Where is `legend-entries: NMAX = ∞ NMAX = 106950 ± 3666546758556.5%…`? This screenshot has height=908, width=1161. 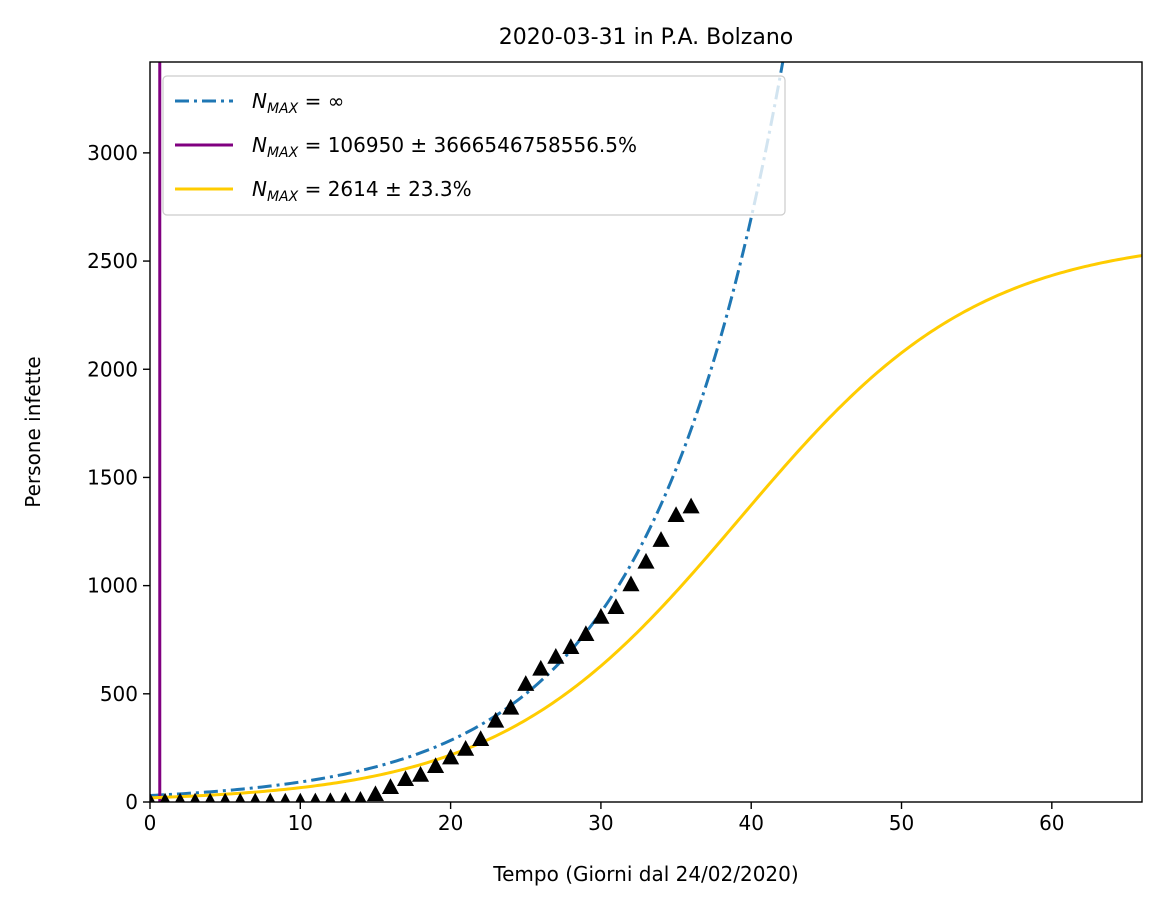 legend-entries: NMAX = ∞ NMAX = 106950 ± 3666546758556.5%… is located at coordinates (406, 147).